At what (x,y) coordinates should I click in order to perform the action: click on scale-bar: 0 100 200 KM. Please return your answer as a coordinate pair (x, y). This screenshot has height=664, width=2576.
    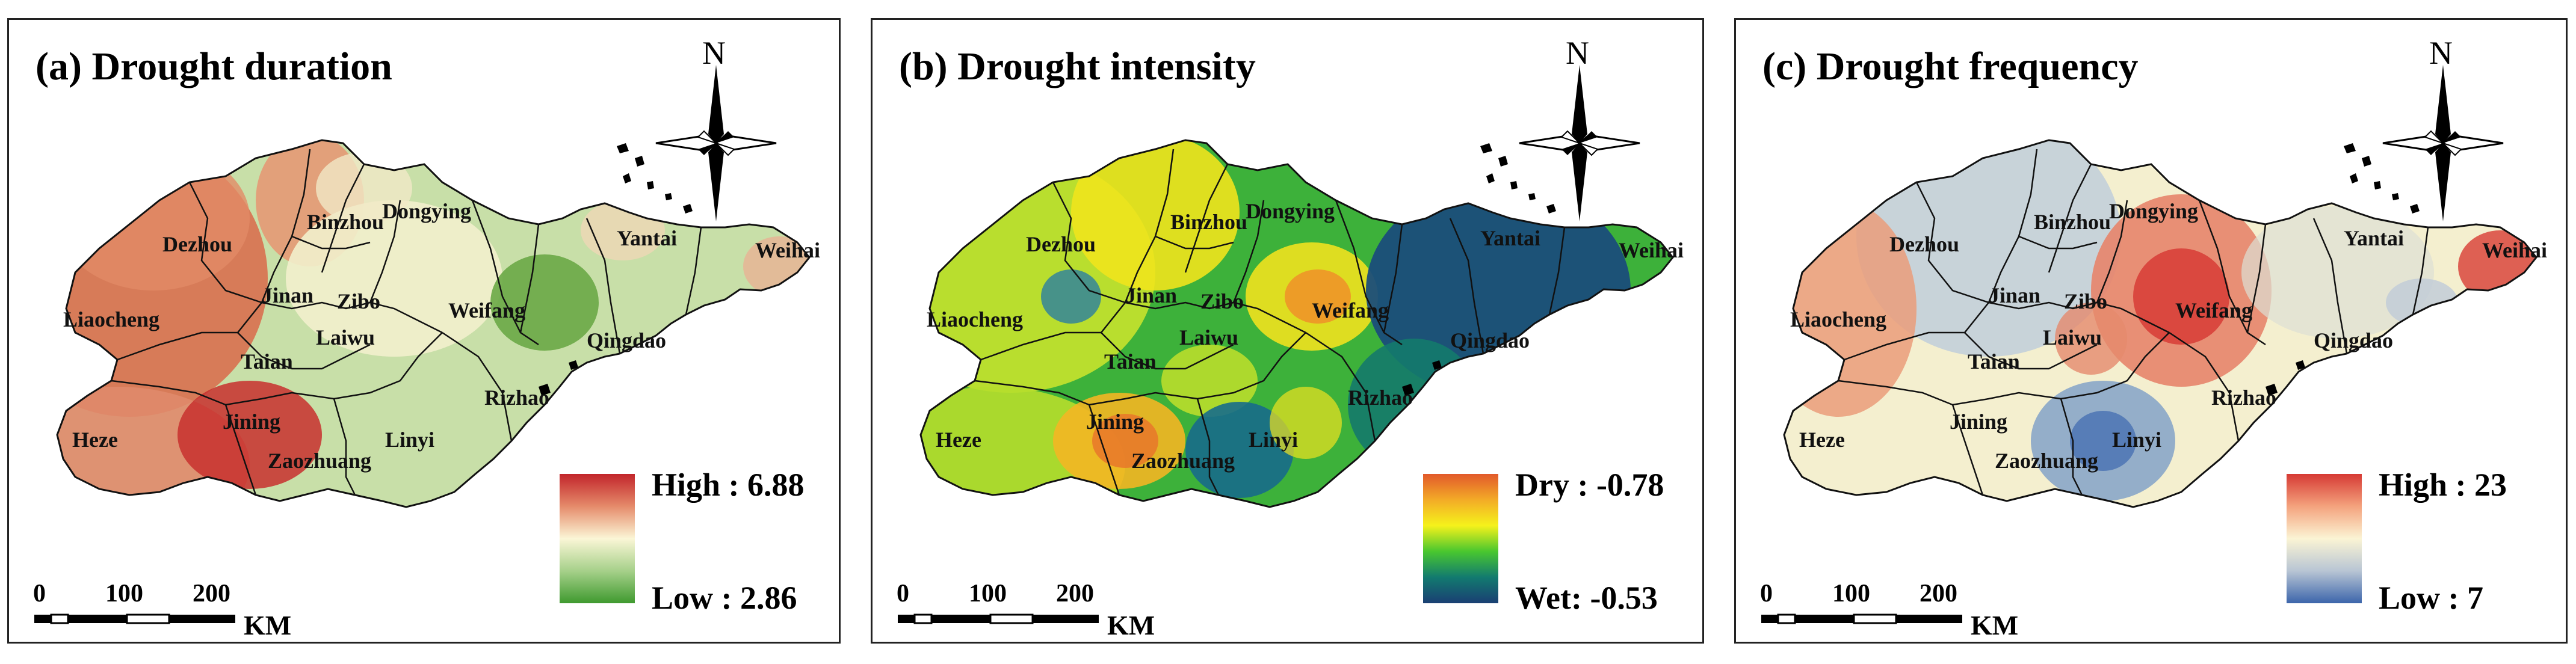
    Looking at the image, I should click on (171, 610).